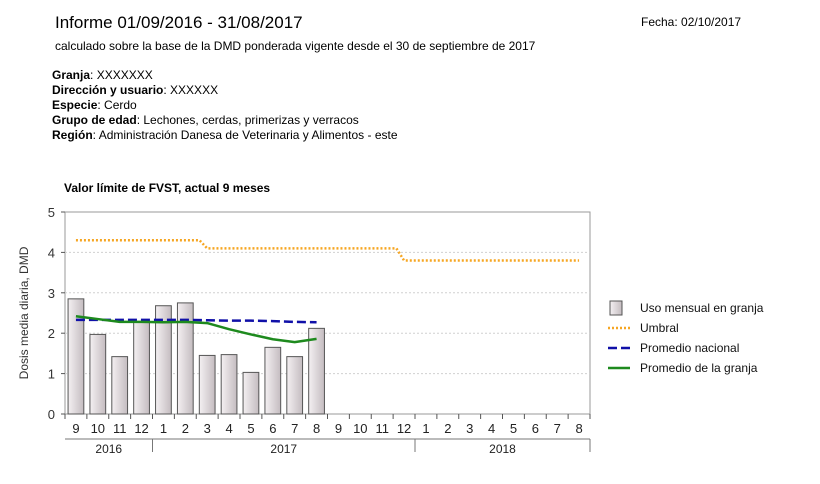 The height and width of the screenshot is (484, 820). I want to click on legend-swatch-bar, so click(616, 308).